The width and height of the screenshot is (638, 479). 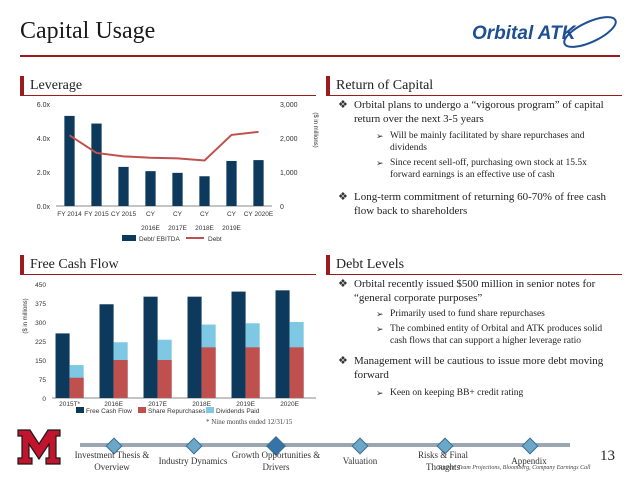 I want to click on nav-progress-line, so click(x=325, y=445).